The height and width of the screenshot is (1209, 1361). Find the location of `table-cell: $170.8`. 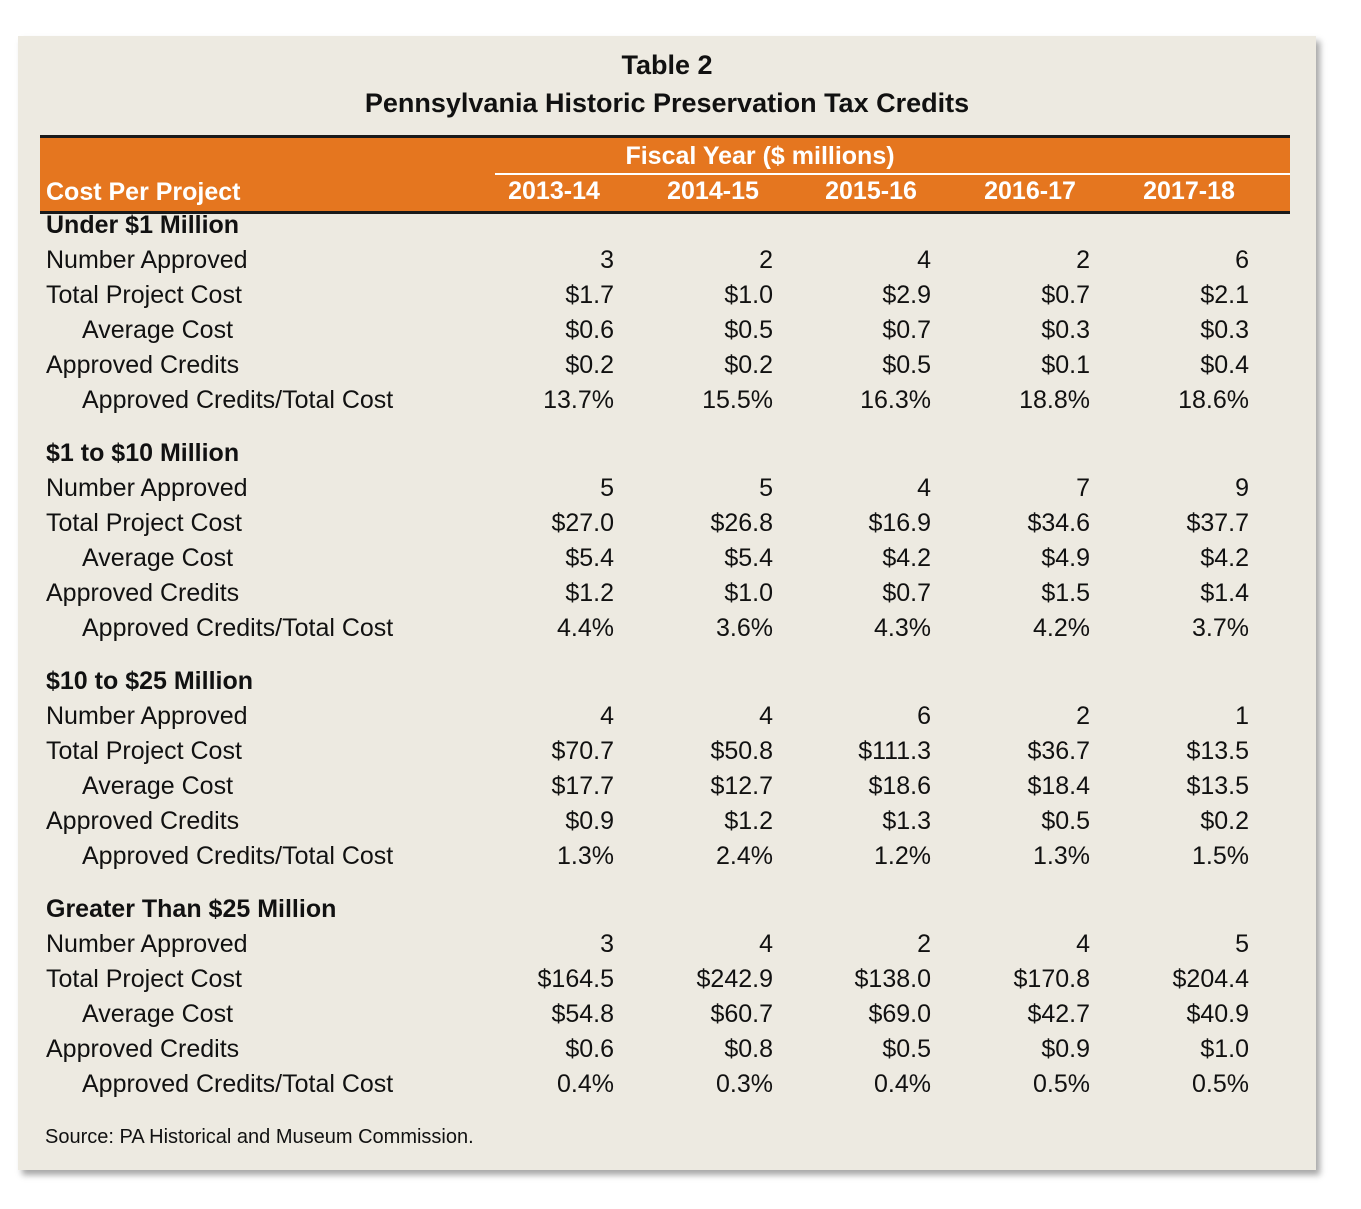

table-cell: $170.8 is located at coordinates (1051, 978).